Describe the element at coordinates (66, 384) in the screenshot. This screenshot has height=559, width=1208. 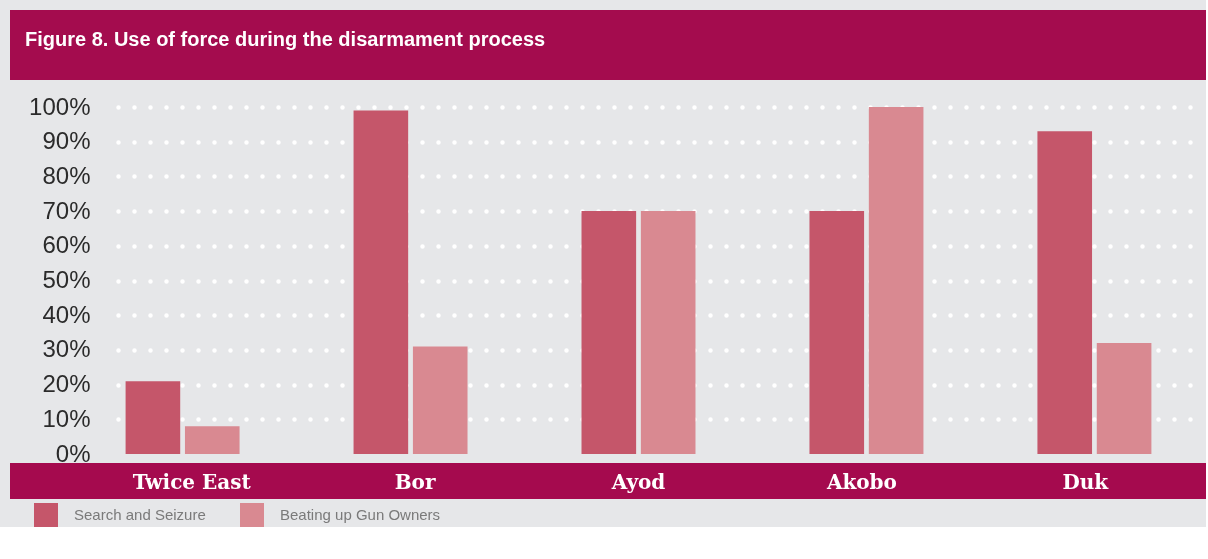
I see `y-tick-label: 20%` at that location.